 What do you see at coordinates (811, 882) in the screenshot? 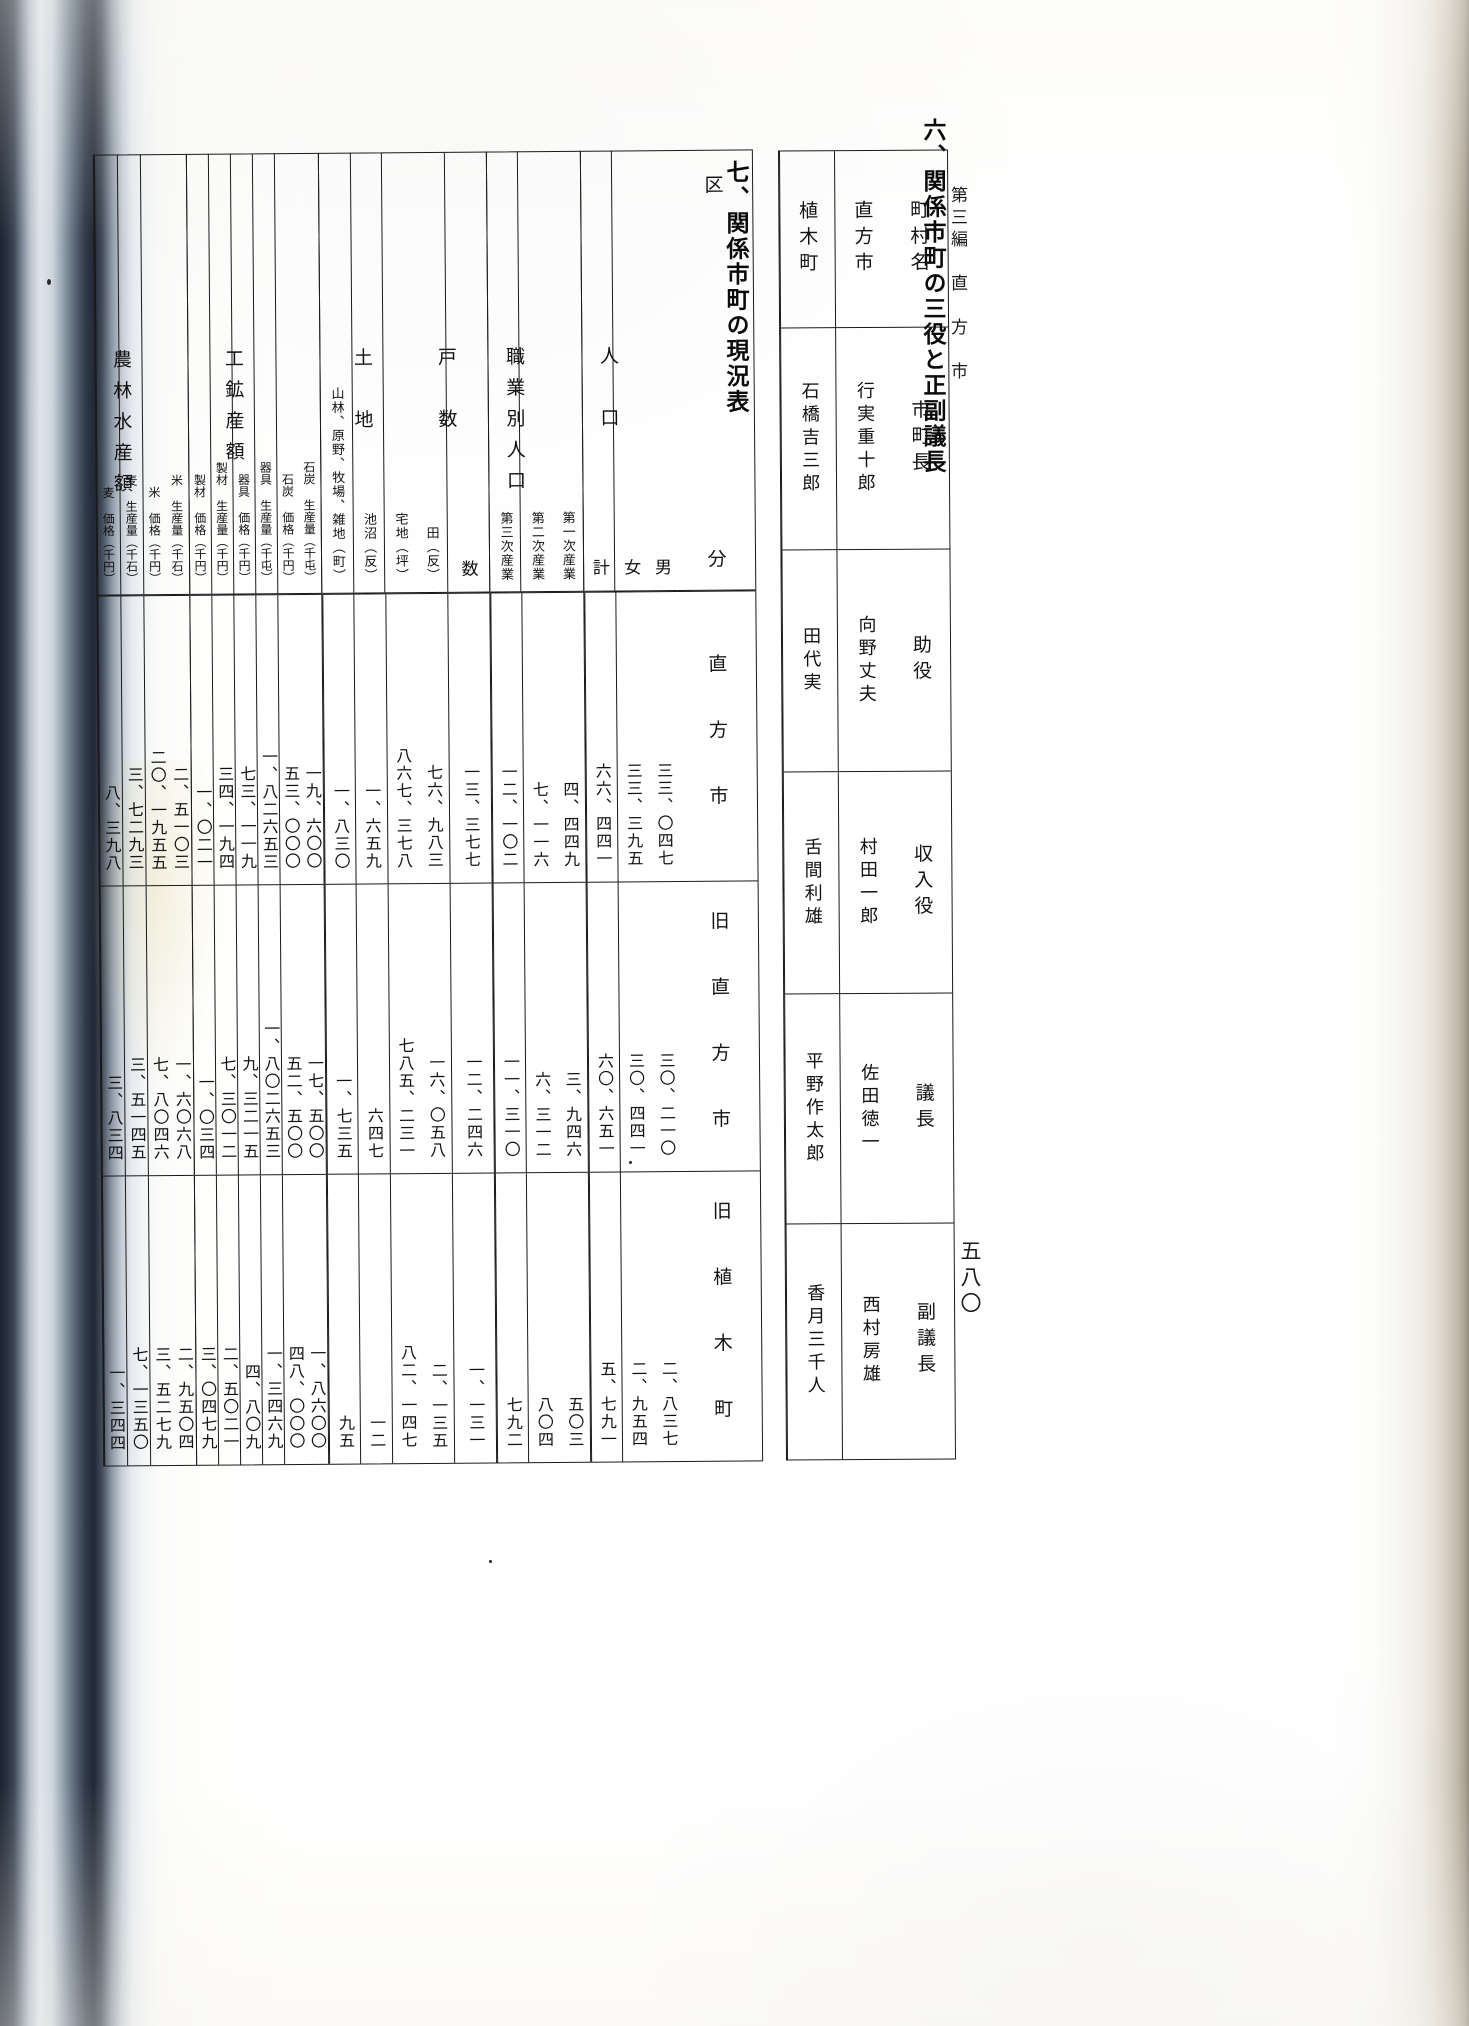
I see `officials-cell: 舌間利雄` at bounding box center [811, 882].